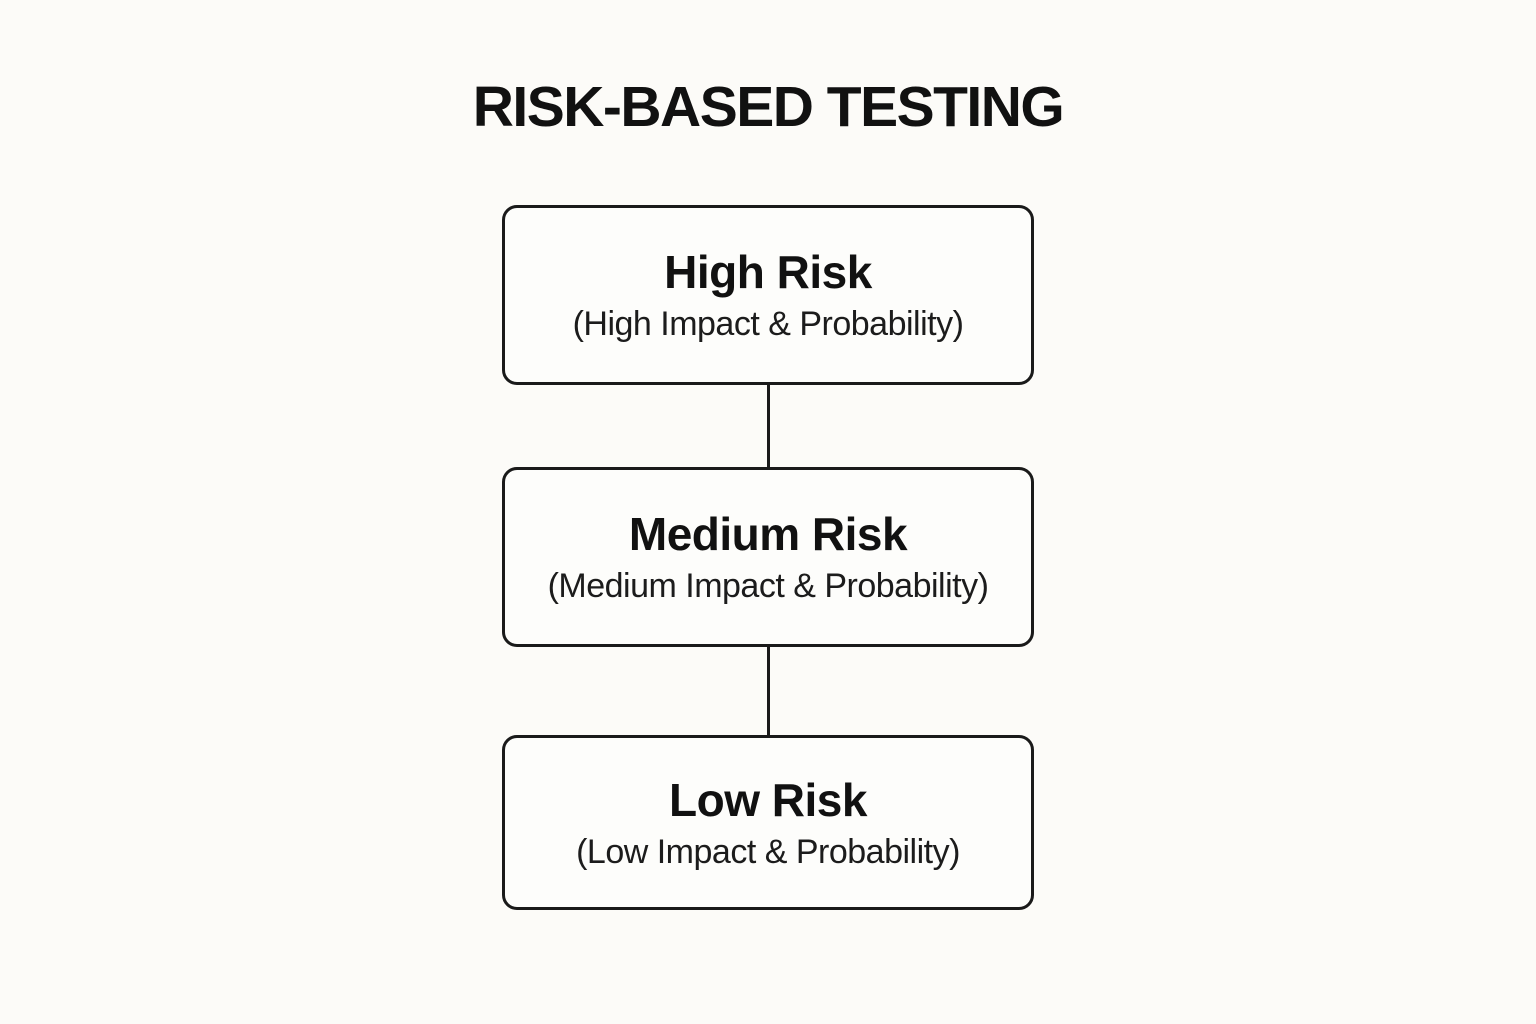 This screenshot has height=1024, width=1536. Describe the element at coordinates (768, 586) in the screenshot. I see `node-medium-risk-sublabel: (Medium Impact & Probability)` at that location.